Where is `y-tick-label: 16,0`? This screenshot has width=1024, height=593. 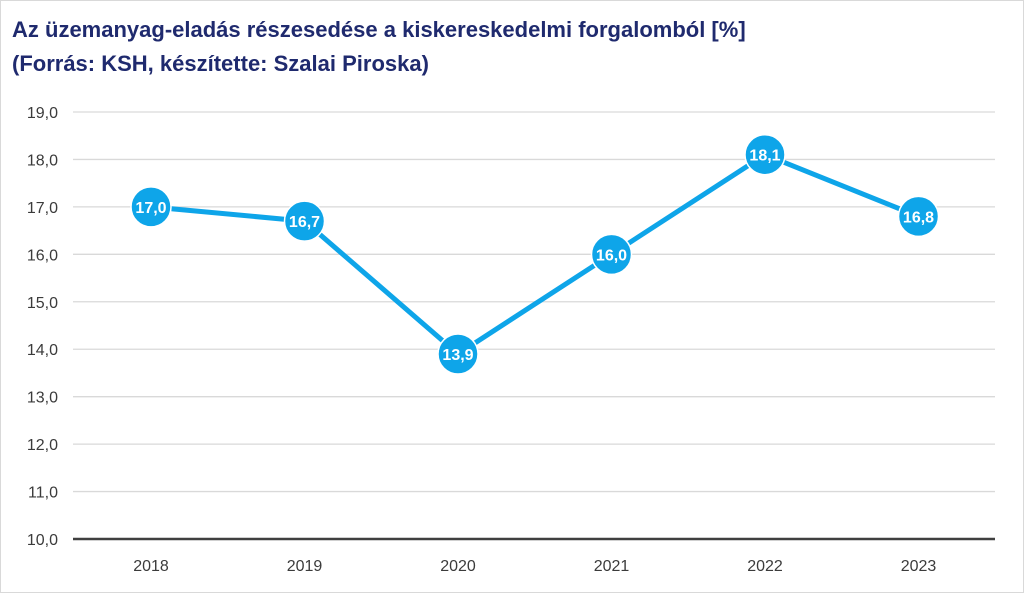 y-tick-label: 16,0 is located at coordinates (42, 255).